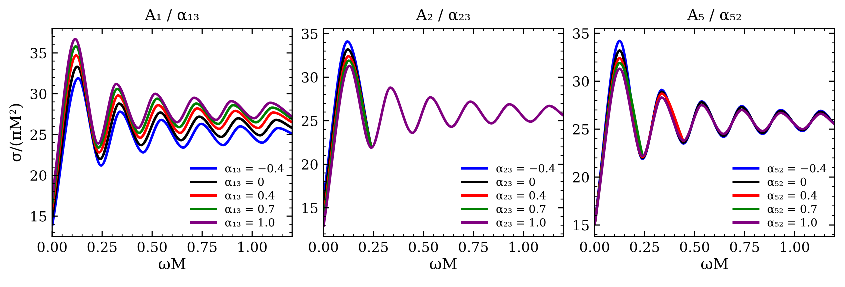 This screenshot has width=845, height=287. Describe the element at coordinates (793, 222) in the screenshot. I see `legend-label: α₅₂ = 1.0` at that location.